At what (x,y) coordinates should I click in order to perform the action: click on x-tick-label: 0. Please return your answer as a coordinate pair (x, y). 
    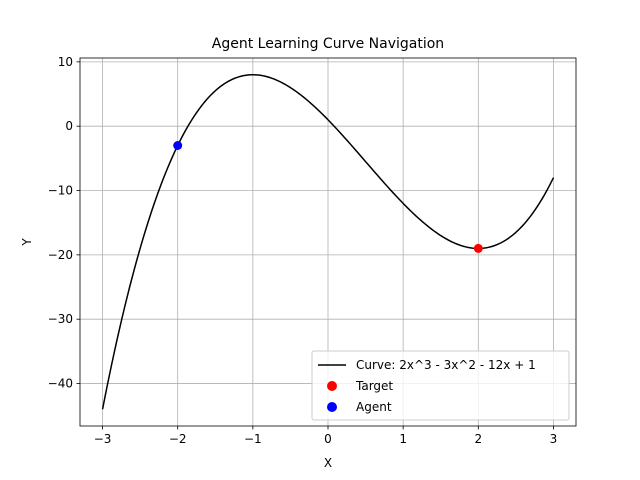
    Looking at the image, I should click on (328, 439).